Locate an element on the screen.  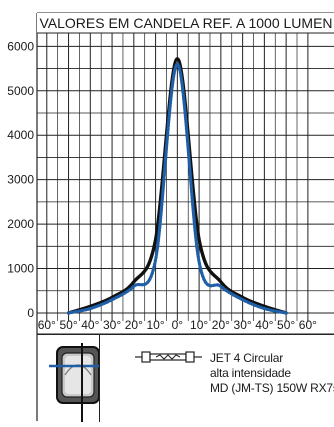
y-tick-label: 0 is located at coordinates (30, 313).